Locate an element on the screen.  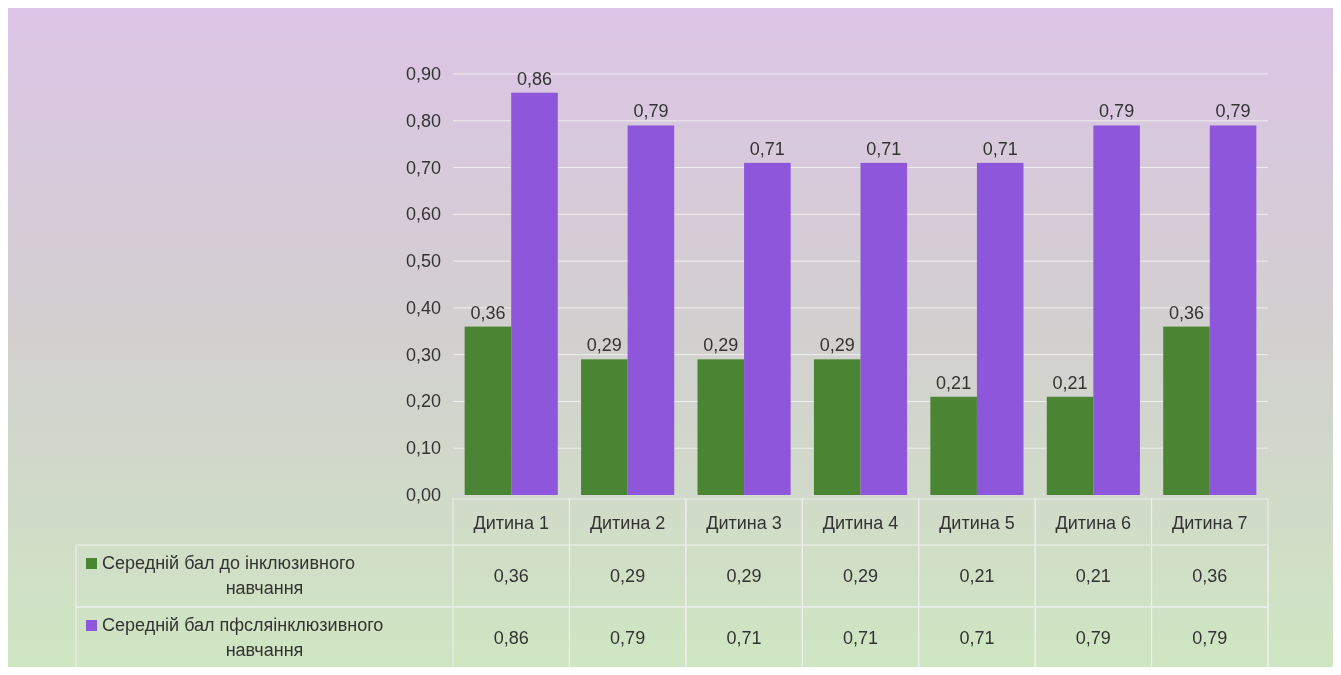
y-tick-label: 0,00 is located at coordinates (423, 495).